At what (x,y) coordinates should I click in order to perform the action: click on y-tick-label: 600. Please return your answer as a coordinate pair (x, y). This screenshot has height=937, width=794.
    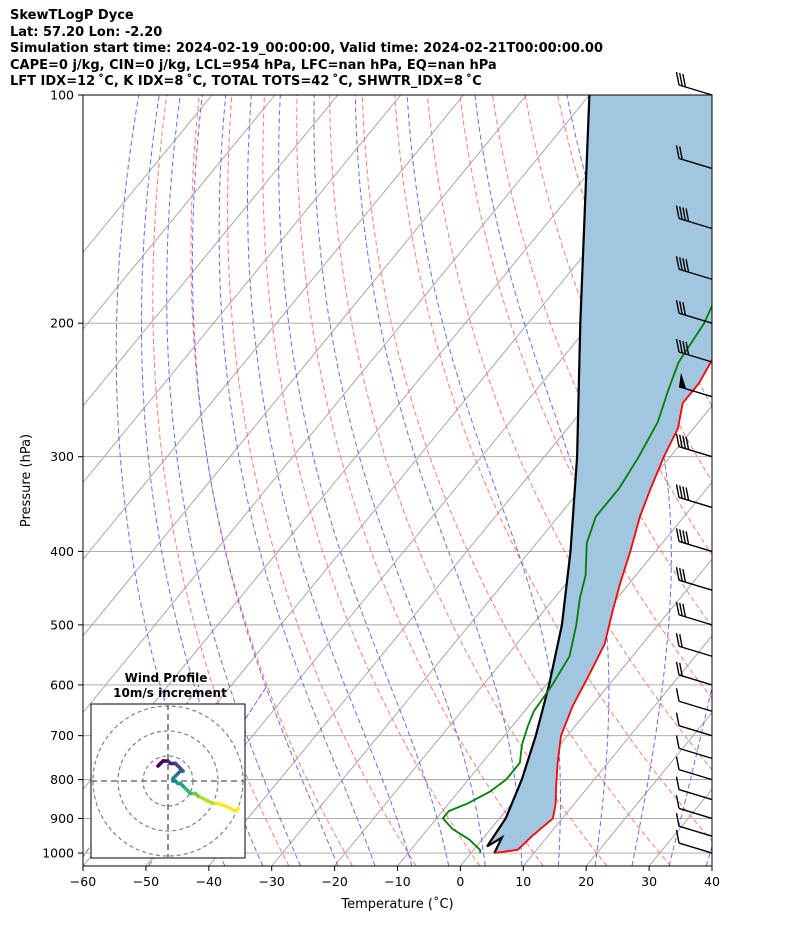
    Looking at the image, I should click on (62, 684).